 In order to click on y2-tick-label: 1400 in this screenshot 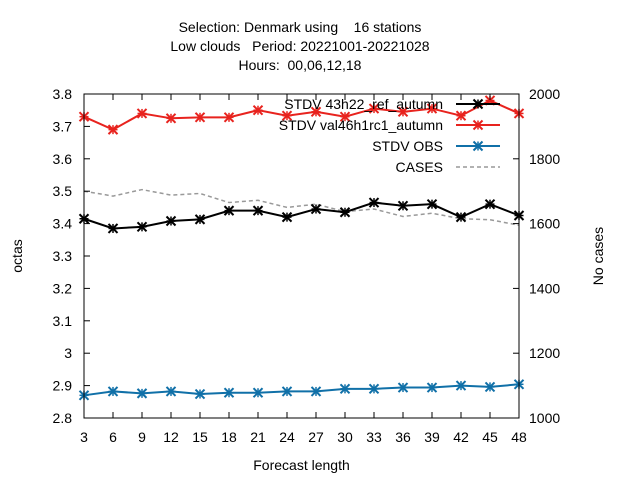, I will do `click(544, 288)`.